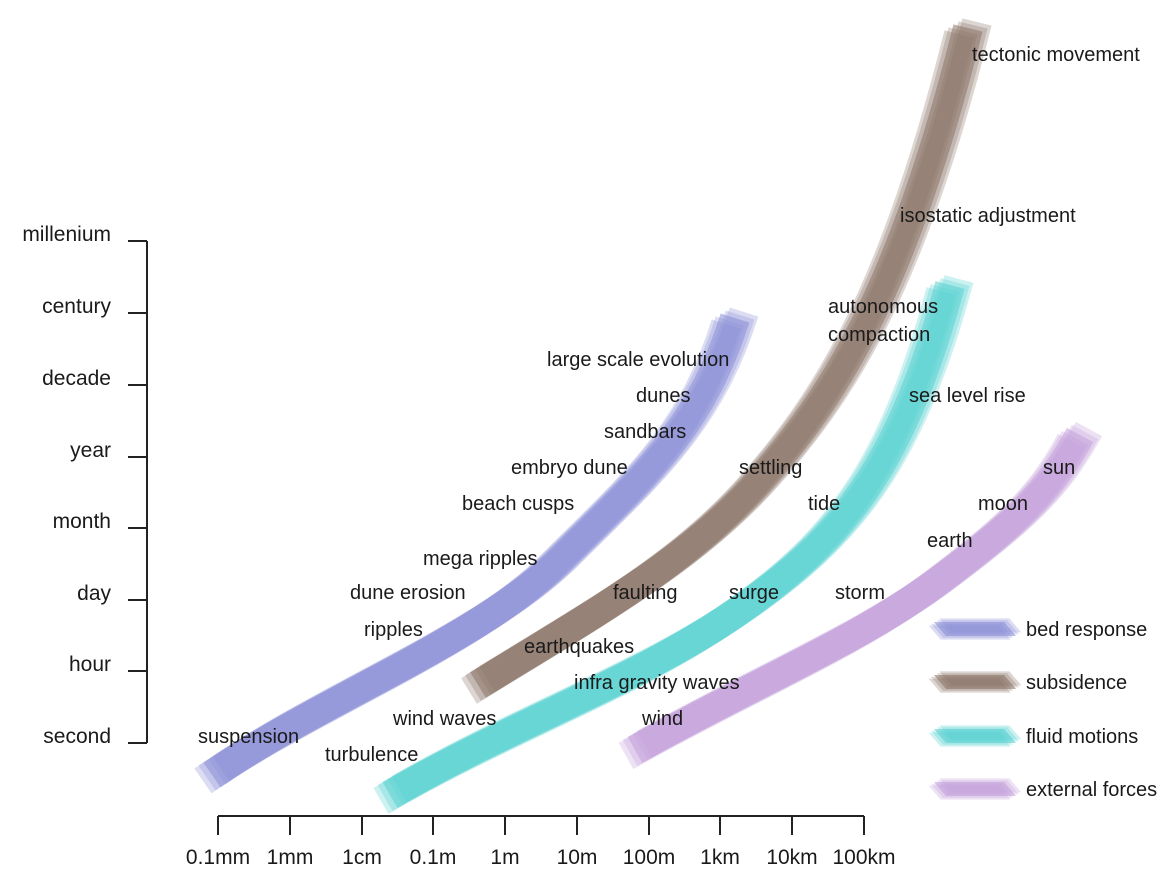 The width and height of the screenshot is (1173, 872). I want to click on y-tick-label: millenium, so click(66, 234).